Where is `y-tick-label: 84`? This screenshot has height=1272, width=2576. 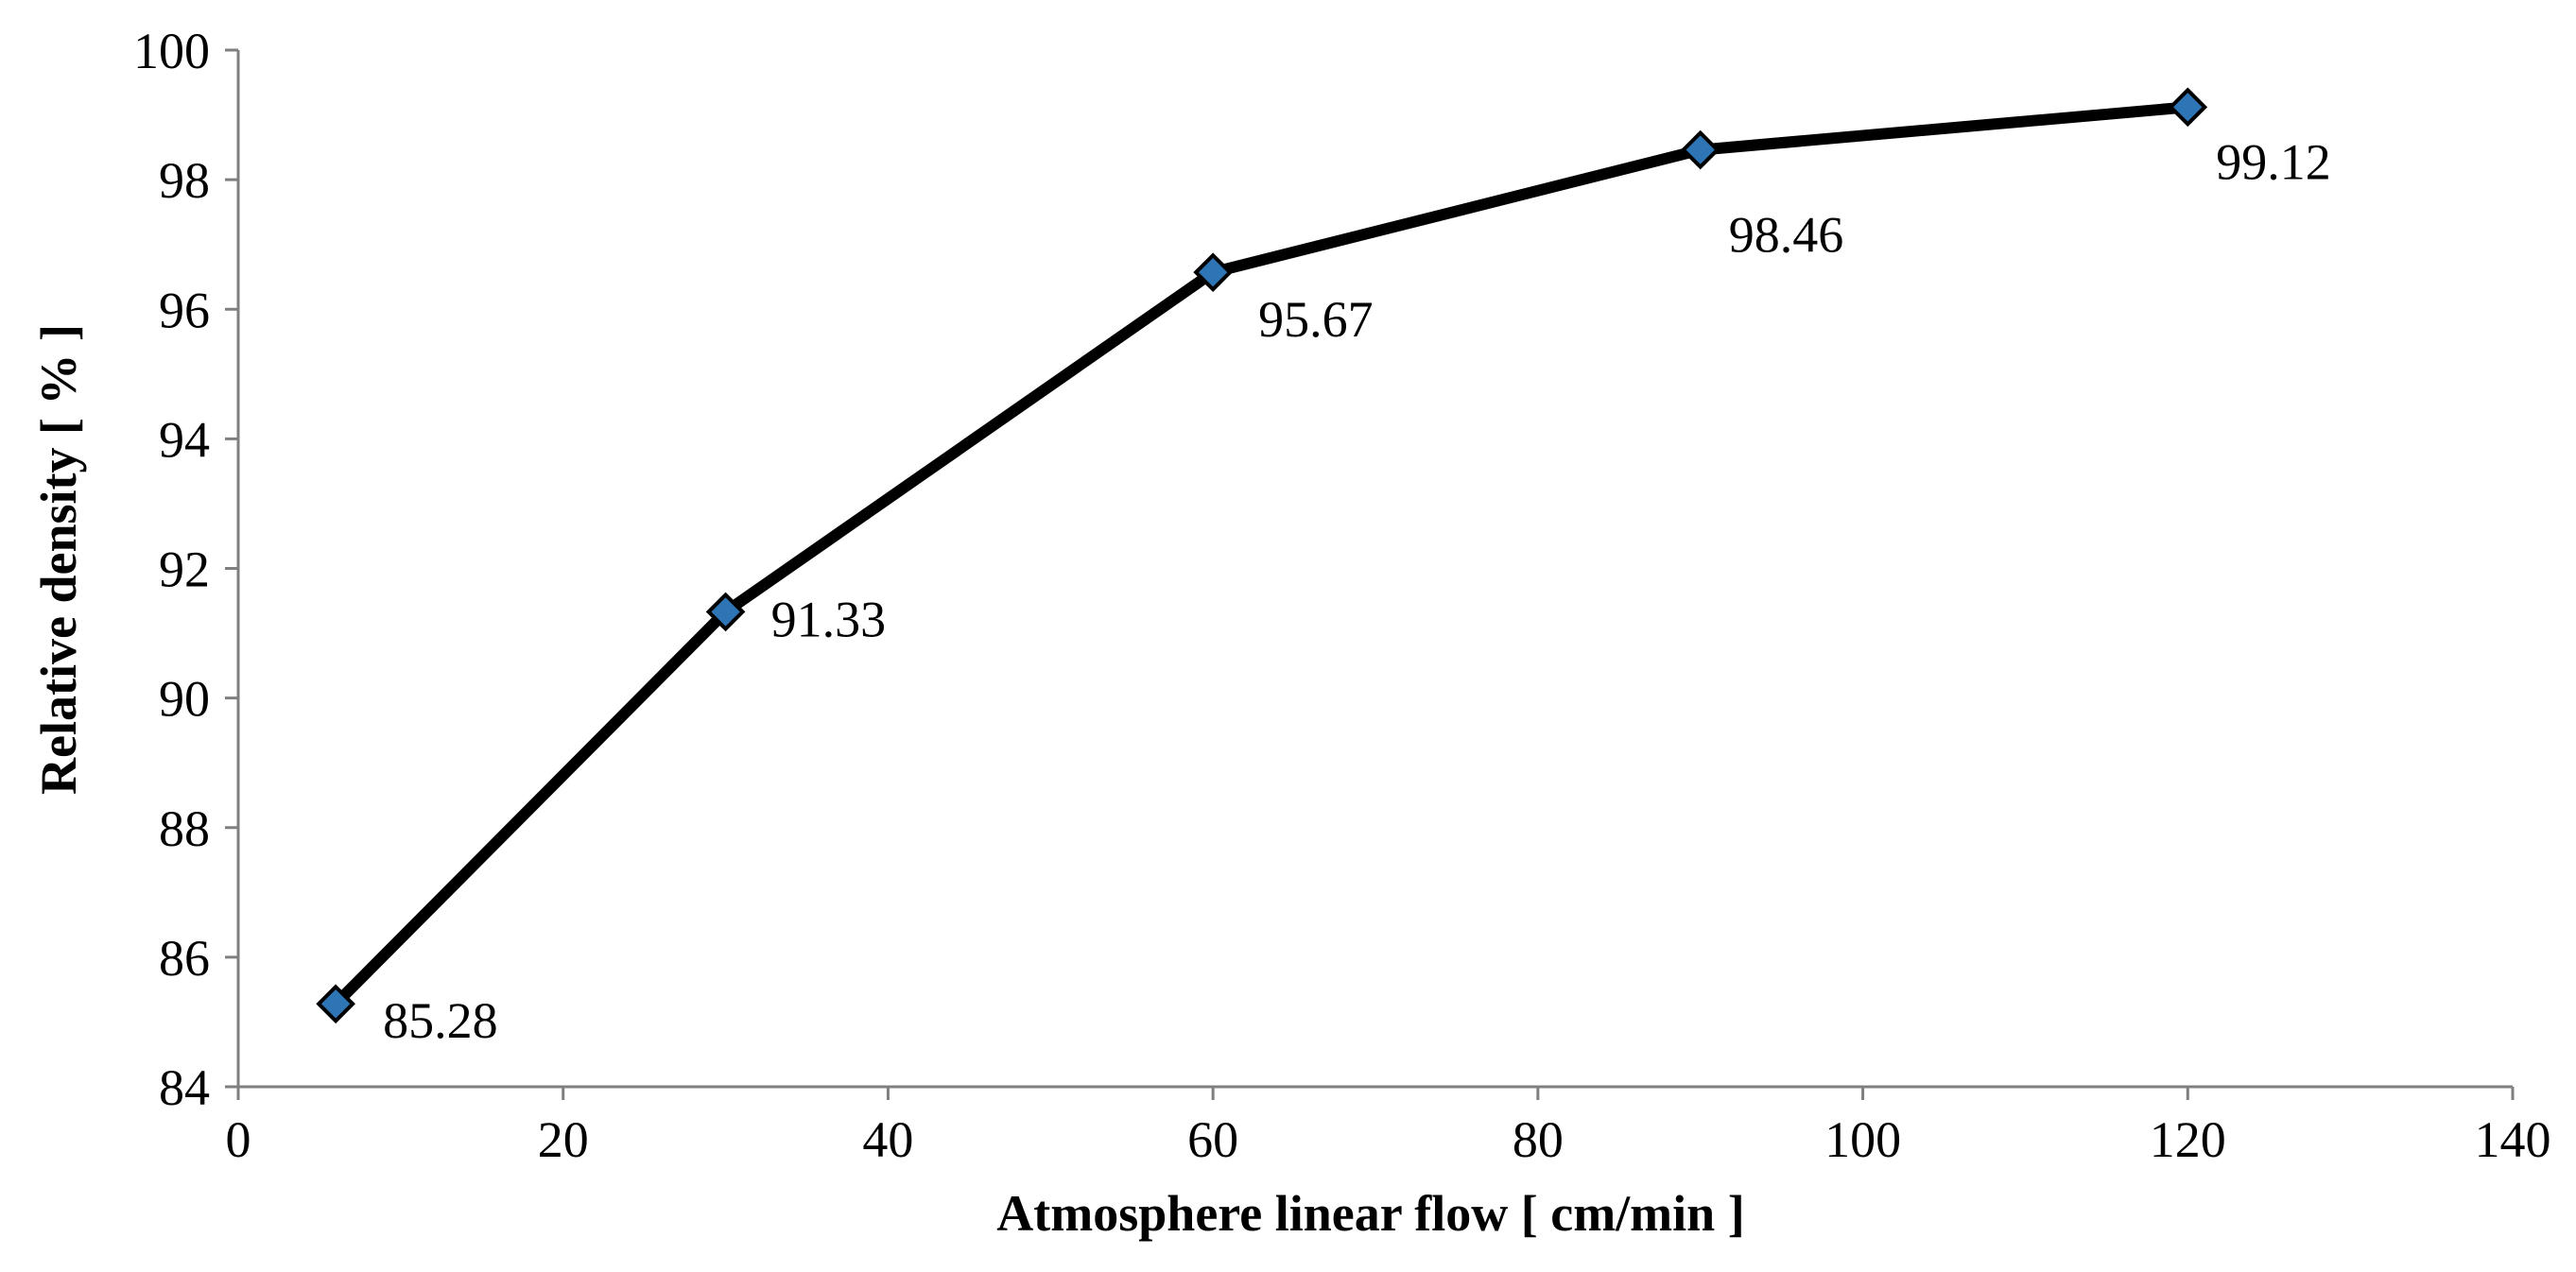
y-tick-label: 84 is located at coordinates (184, 1087).